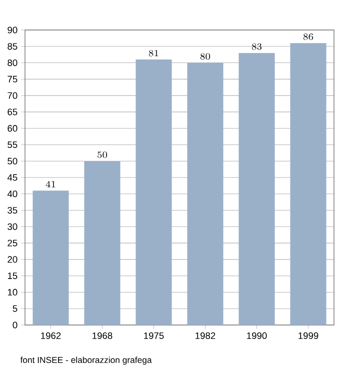 Image resolution: width=350 pixels, height=373 pixels. Describe the element at coordinates (13, 210) in the screenshot. I see `y-tick-label: 35` at that location.